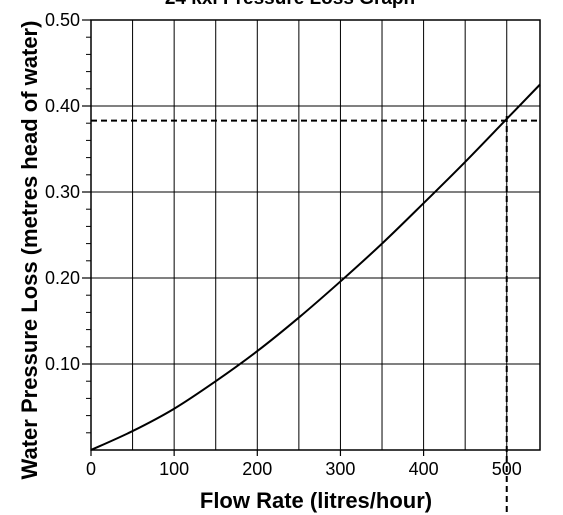 The height and width of the screenshot is (515, 563). Describe the element at coordinates (62, 364) in the screenshot. I see `y-tick-label: 0.10` at that location.